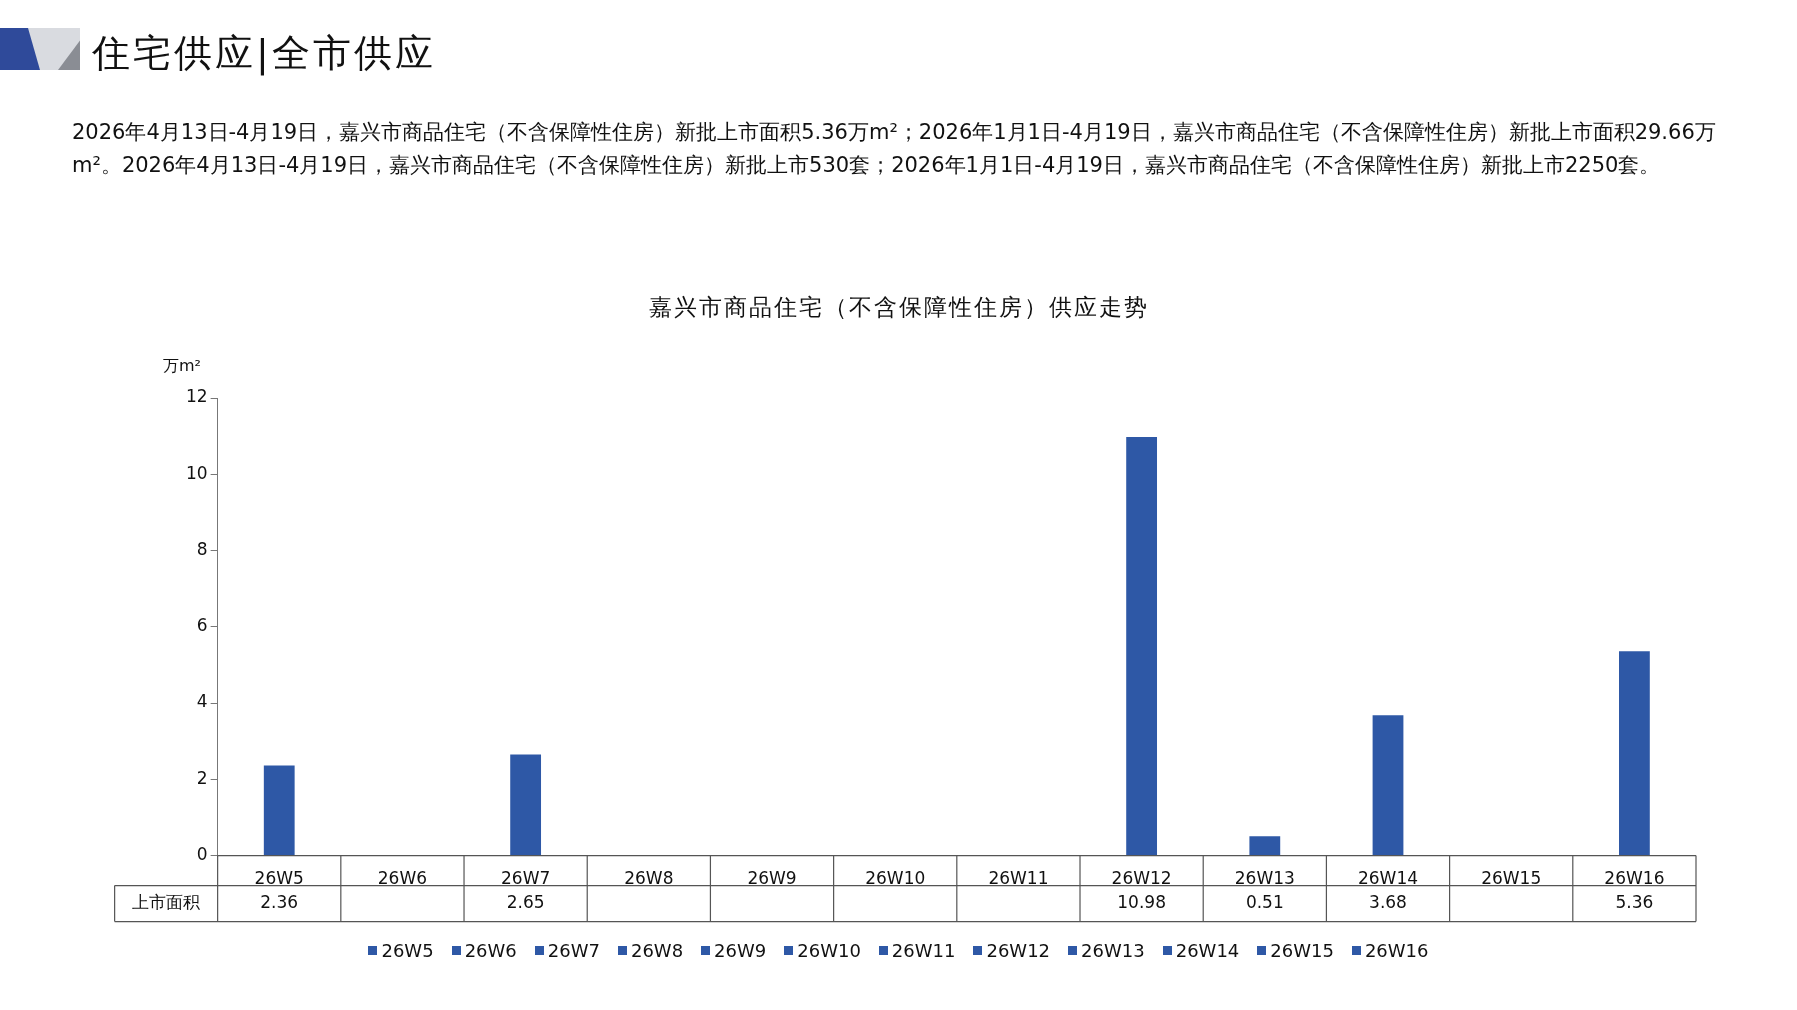  What do you see at coordinates (740, 950) in the screenshot?
I see `category-label: 26W9` at bounding box center [740, 950].